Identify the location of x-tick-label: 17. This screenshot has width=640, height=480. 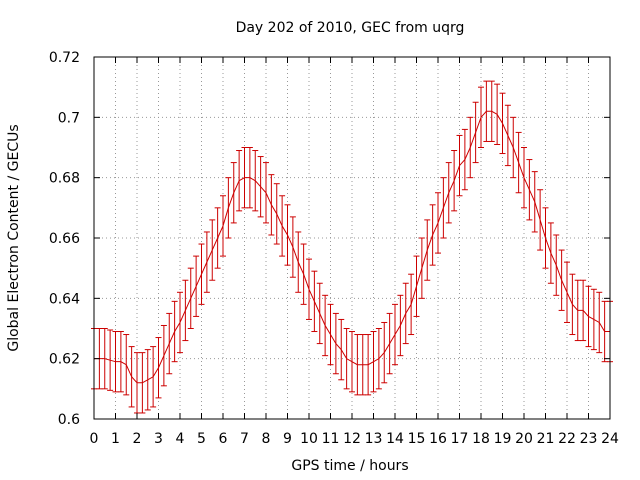
(460, 439).